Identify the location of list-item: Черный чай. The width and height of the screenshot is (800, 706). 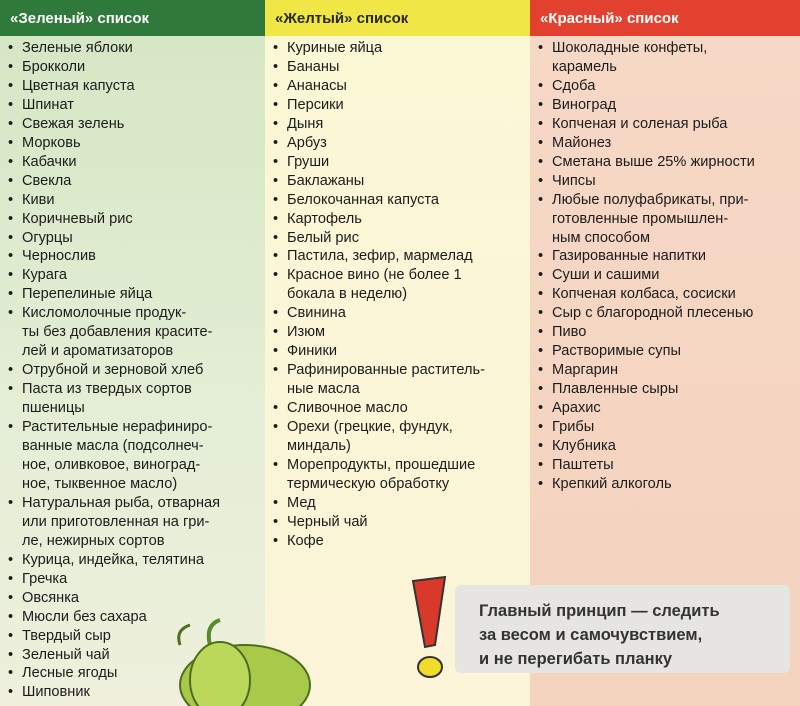
(401, 522).